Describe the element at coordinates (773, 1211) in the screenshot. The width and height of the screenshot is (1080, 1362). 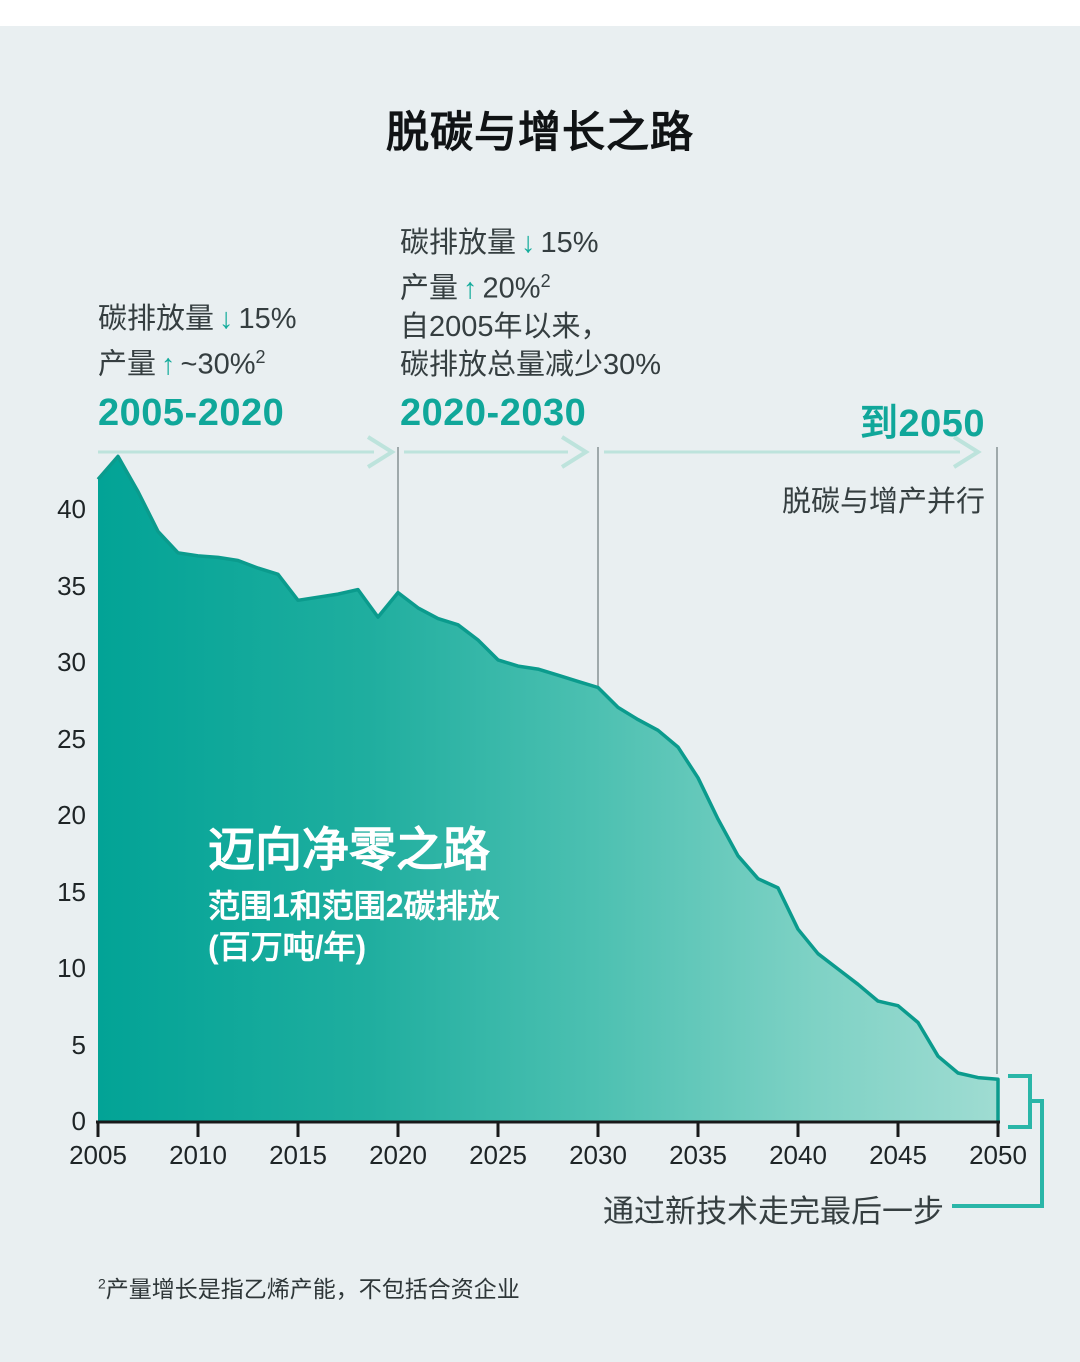
I see `final-step-callout: 通过新技术走完最后一步` at that location.